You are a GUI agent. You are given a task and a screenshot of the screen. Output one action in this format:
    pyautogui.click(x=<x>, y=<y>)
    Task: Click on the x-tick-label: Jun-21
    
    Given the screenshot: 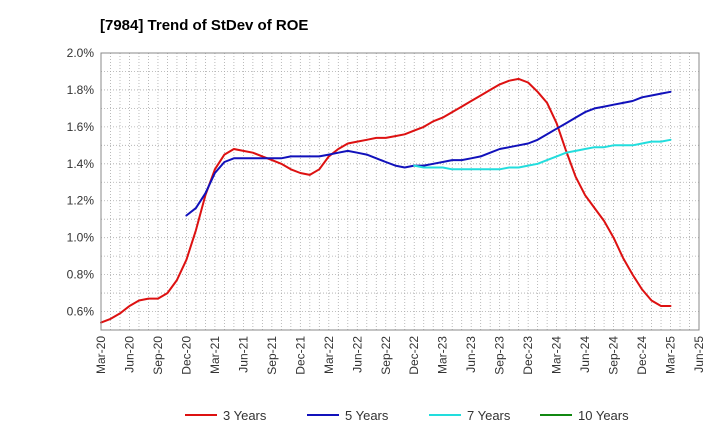 What is the action you would take?
    pyautogui.click(x=243, y=354)
    